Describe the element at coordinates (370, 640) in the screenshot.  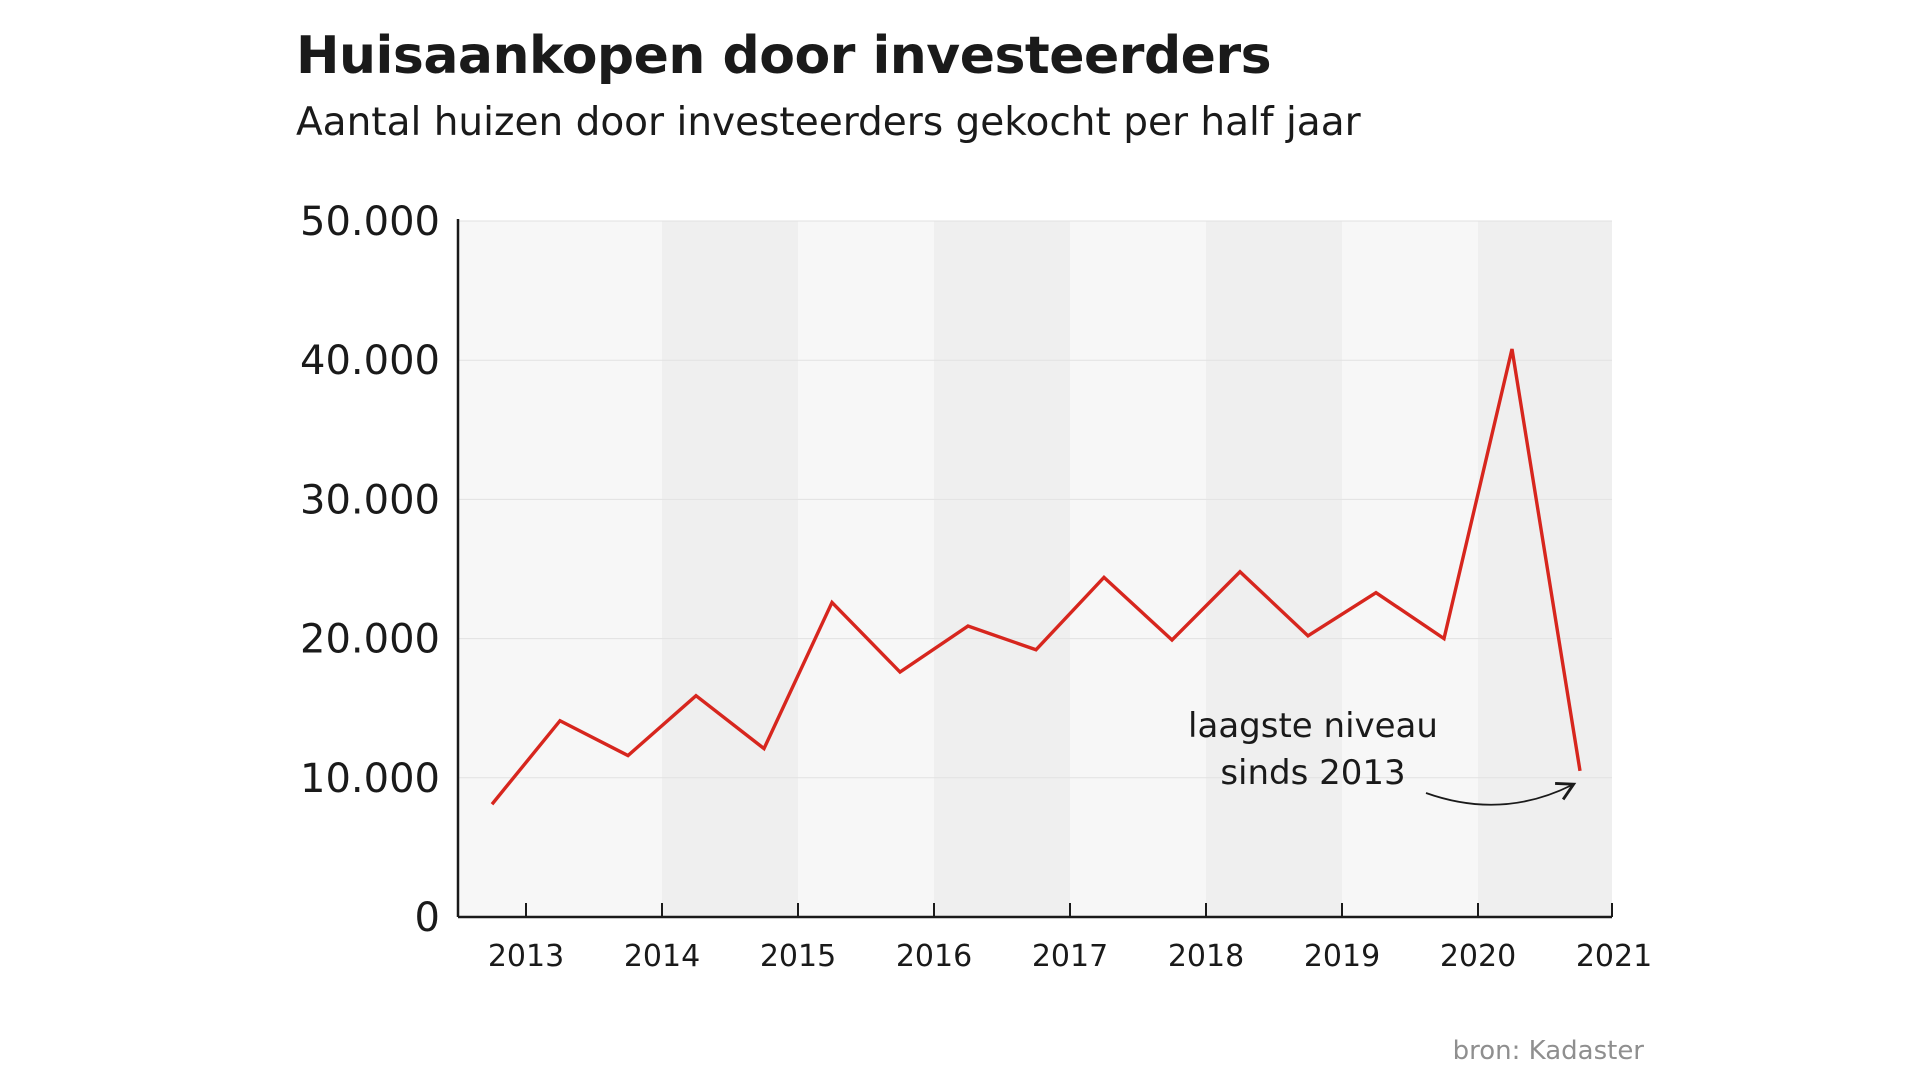
I see `y-tick-label: 20.000` at that location.